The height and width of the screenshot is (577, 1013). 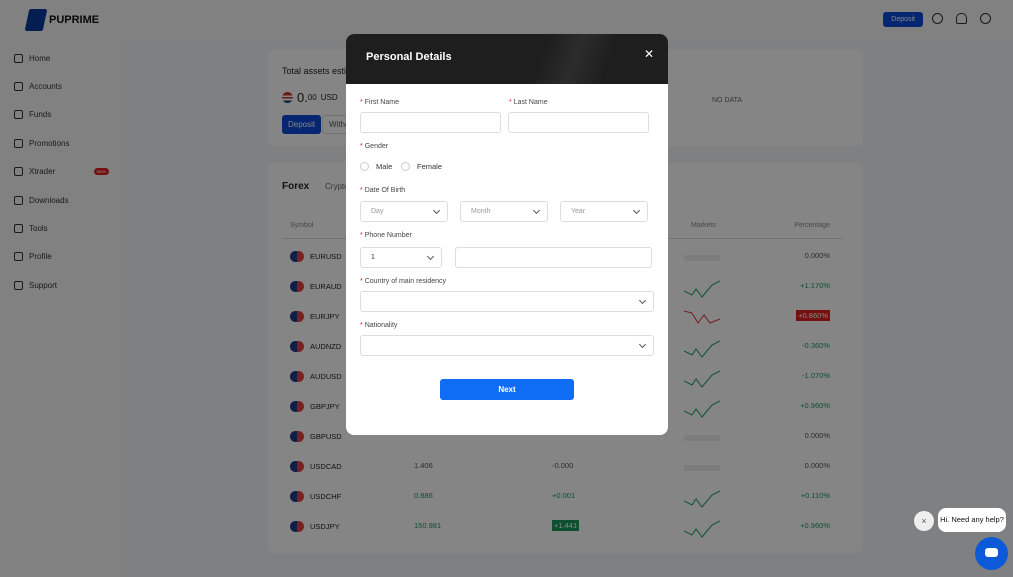 I want to click on percentage-value: -0.360%, so click(x=816, y=345).